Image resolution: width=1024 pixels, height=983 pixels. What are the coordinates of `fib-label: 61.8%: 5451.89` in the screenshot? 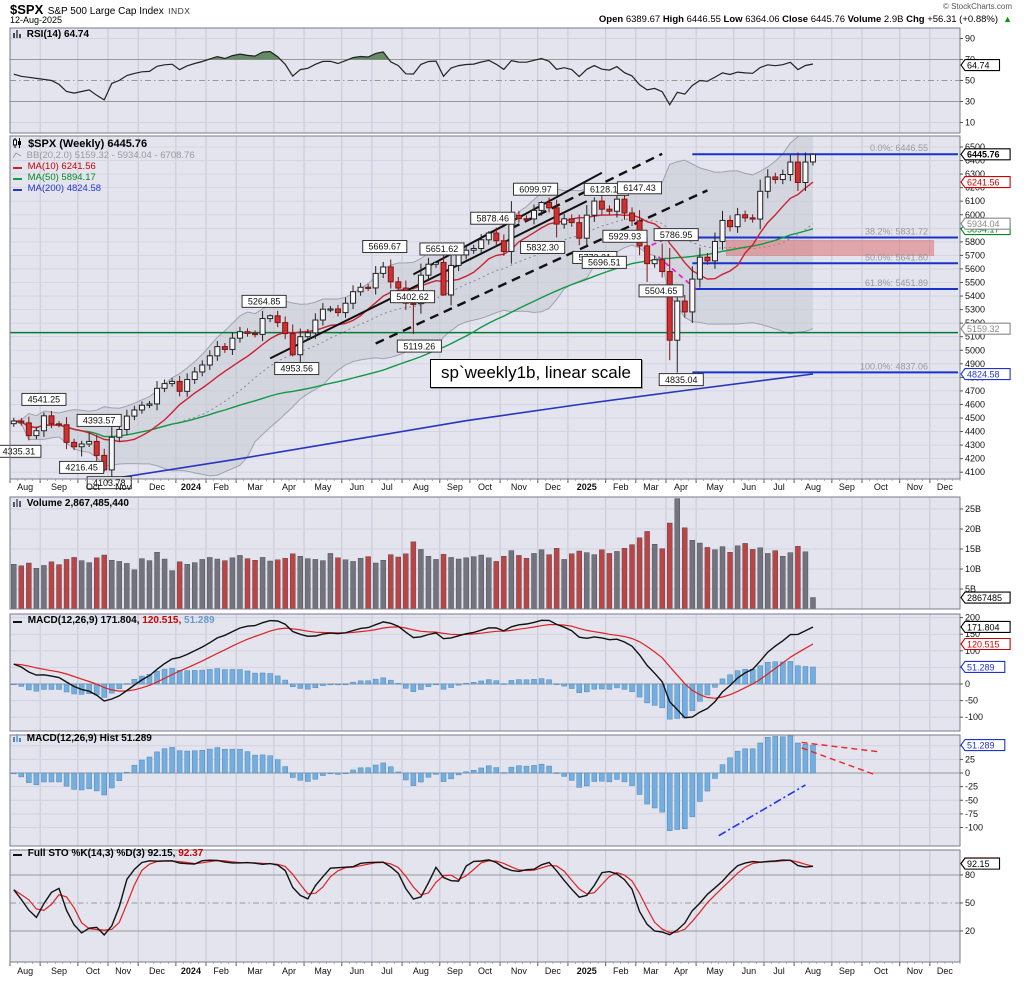 It's located at (896, 283).